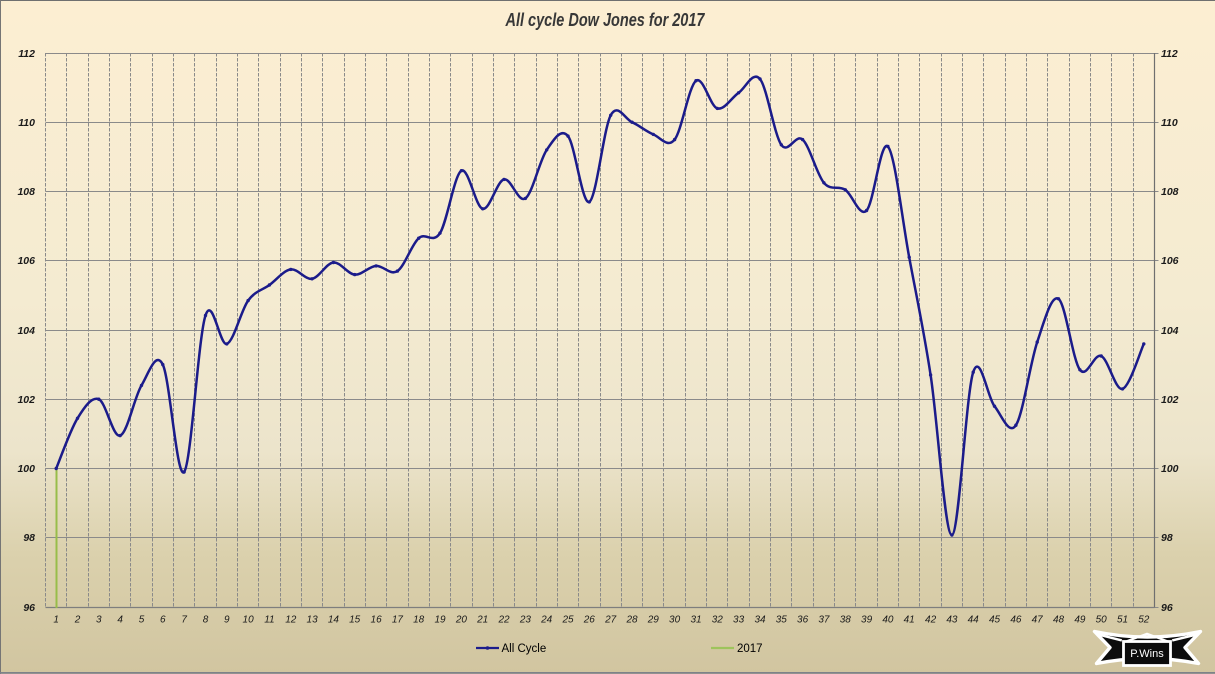 The height and width of the screenshot is (674, 1215). What do you see at coordinates (1147, 654) in the screenshot?
I see `svg-text: P.Wins` at bounding box center [1147, 654].